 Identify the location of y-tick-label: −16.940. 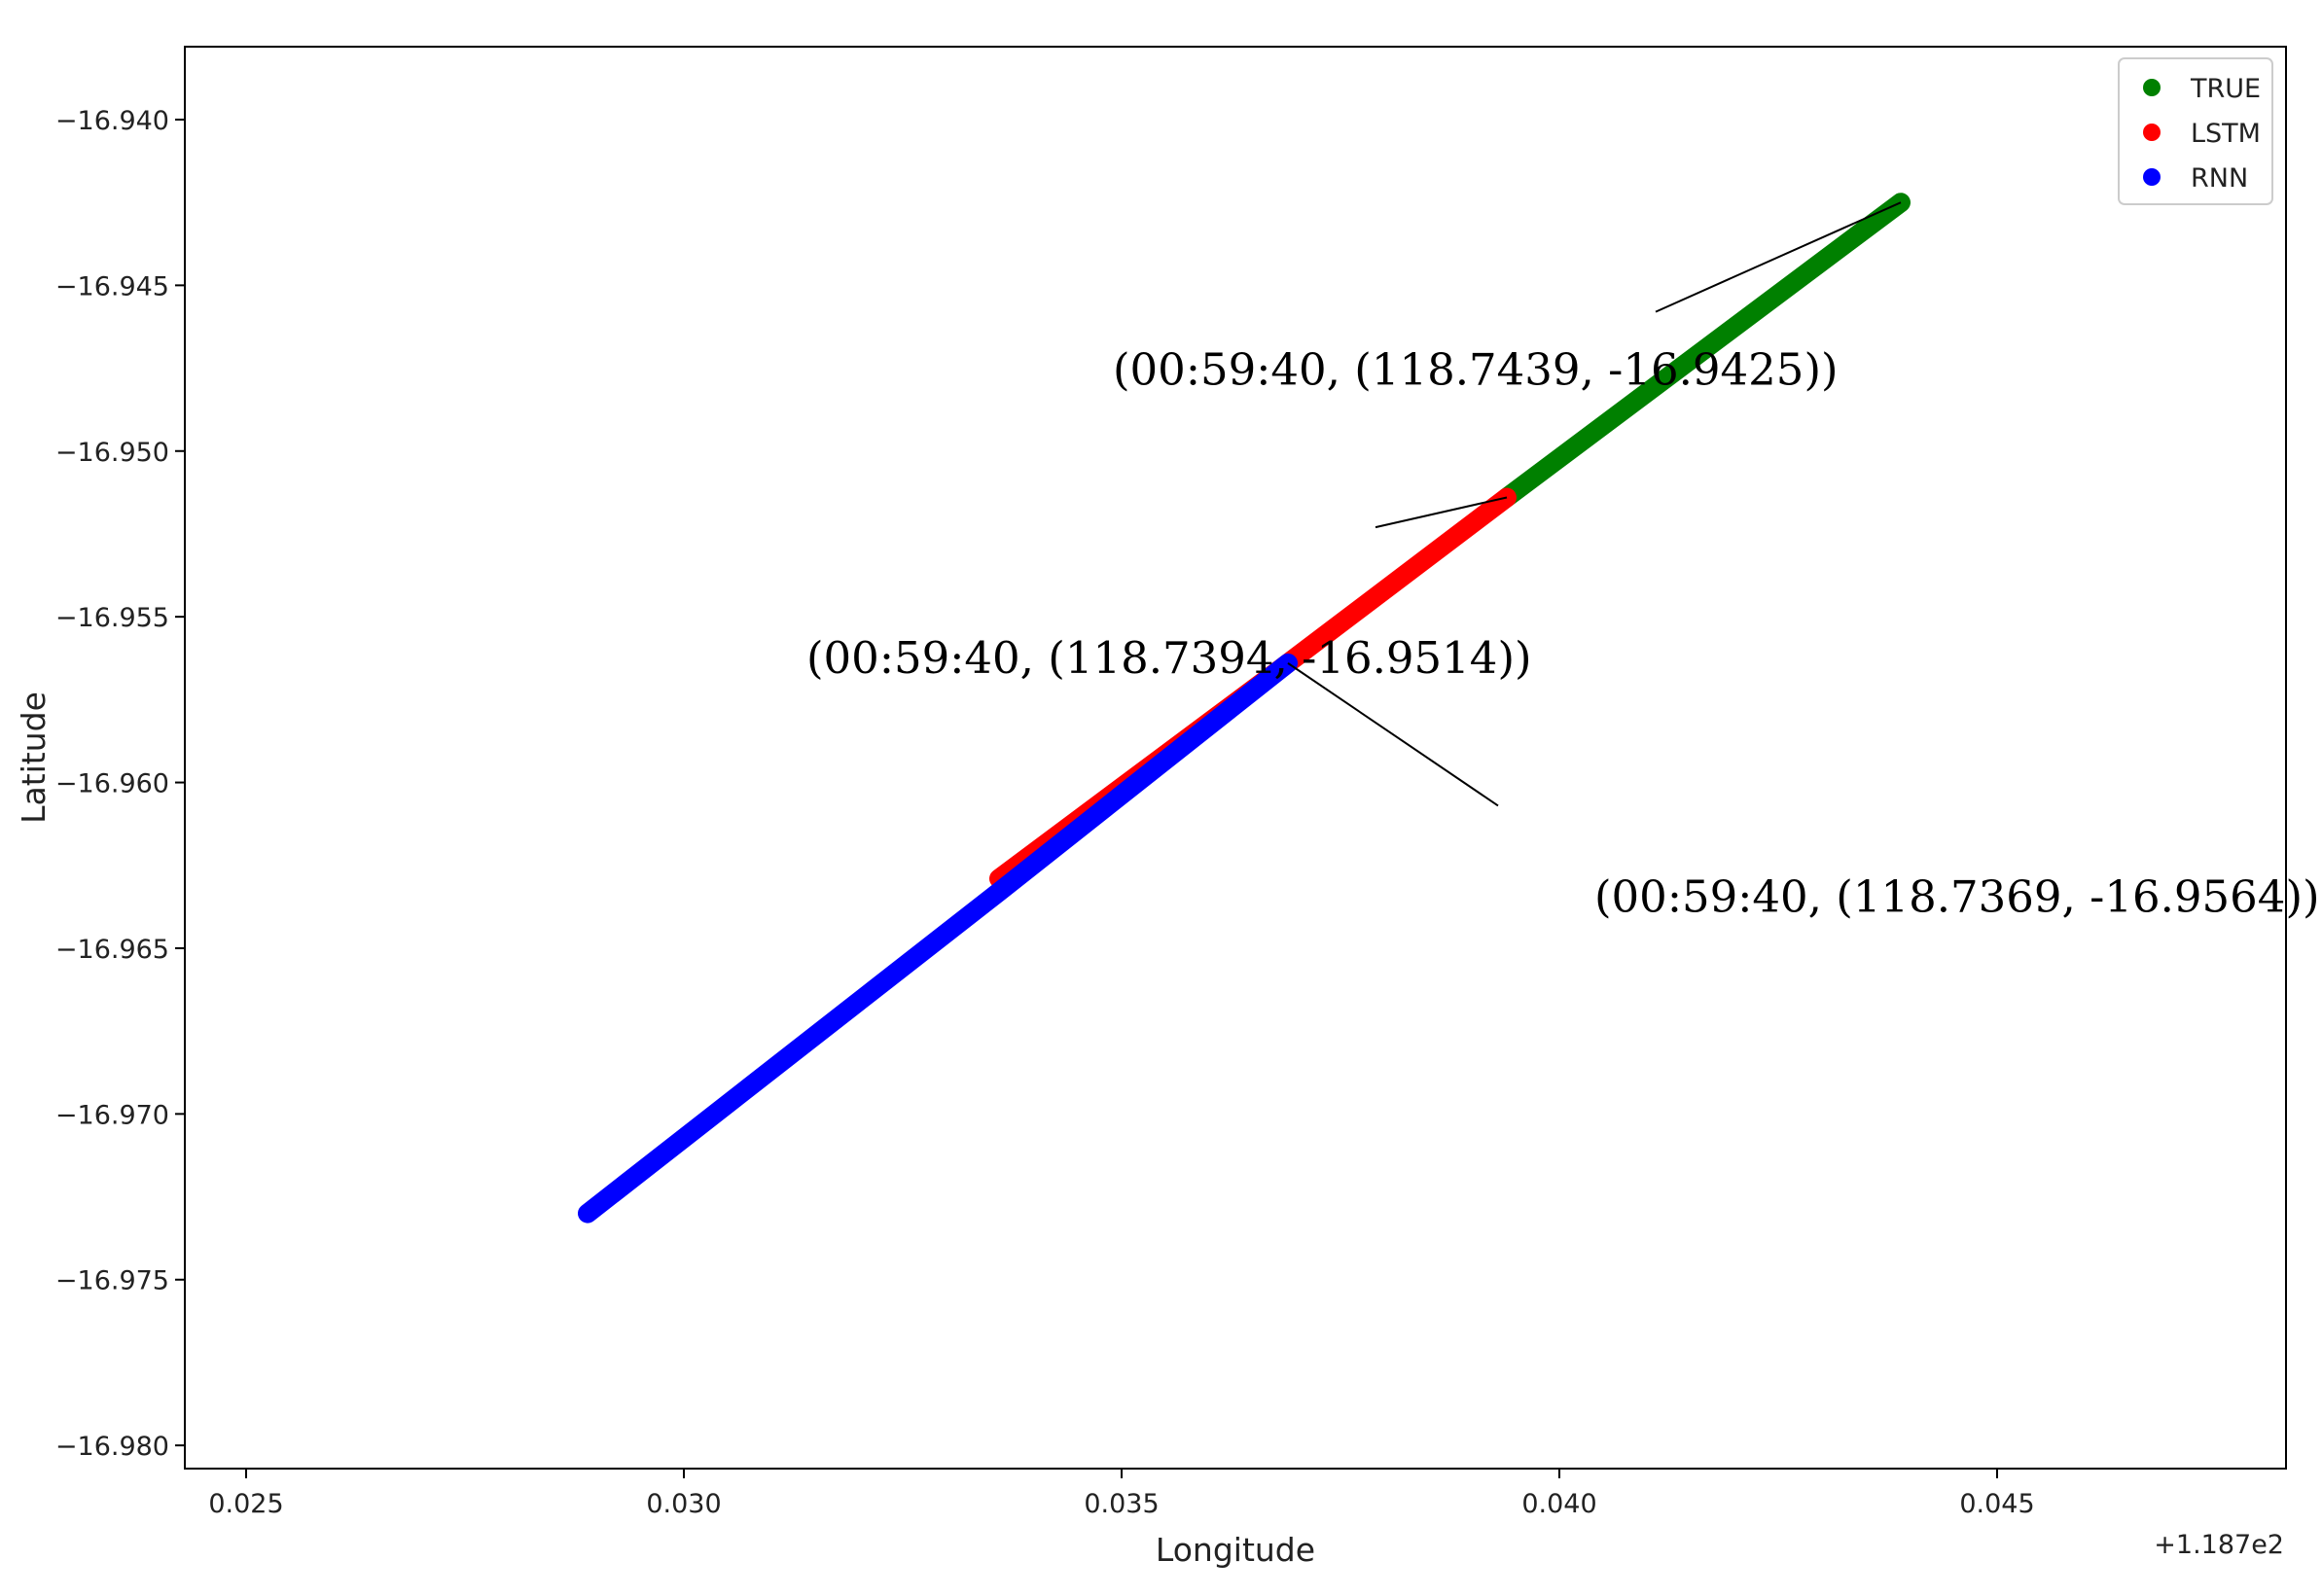
(112, 121).